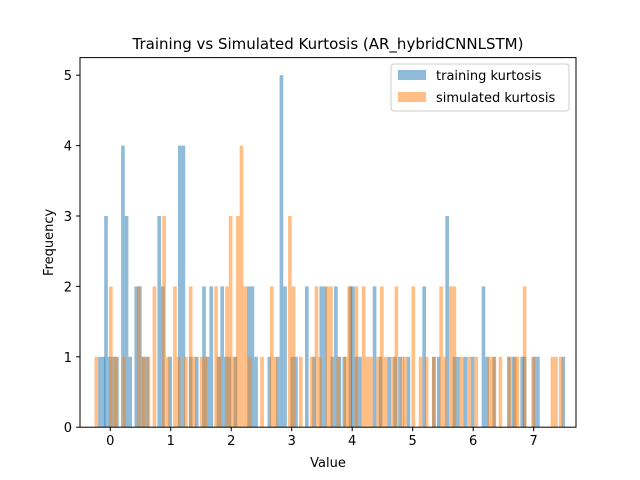 This screenshot has width=640, height=480. Describe the element at coordinates (412, 97) in the screenshot. I see `legend-swatch-simulated` at that location.